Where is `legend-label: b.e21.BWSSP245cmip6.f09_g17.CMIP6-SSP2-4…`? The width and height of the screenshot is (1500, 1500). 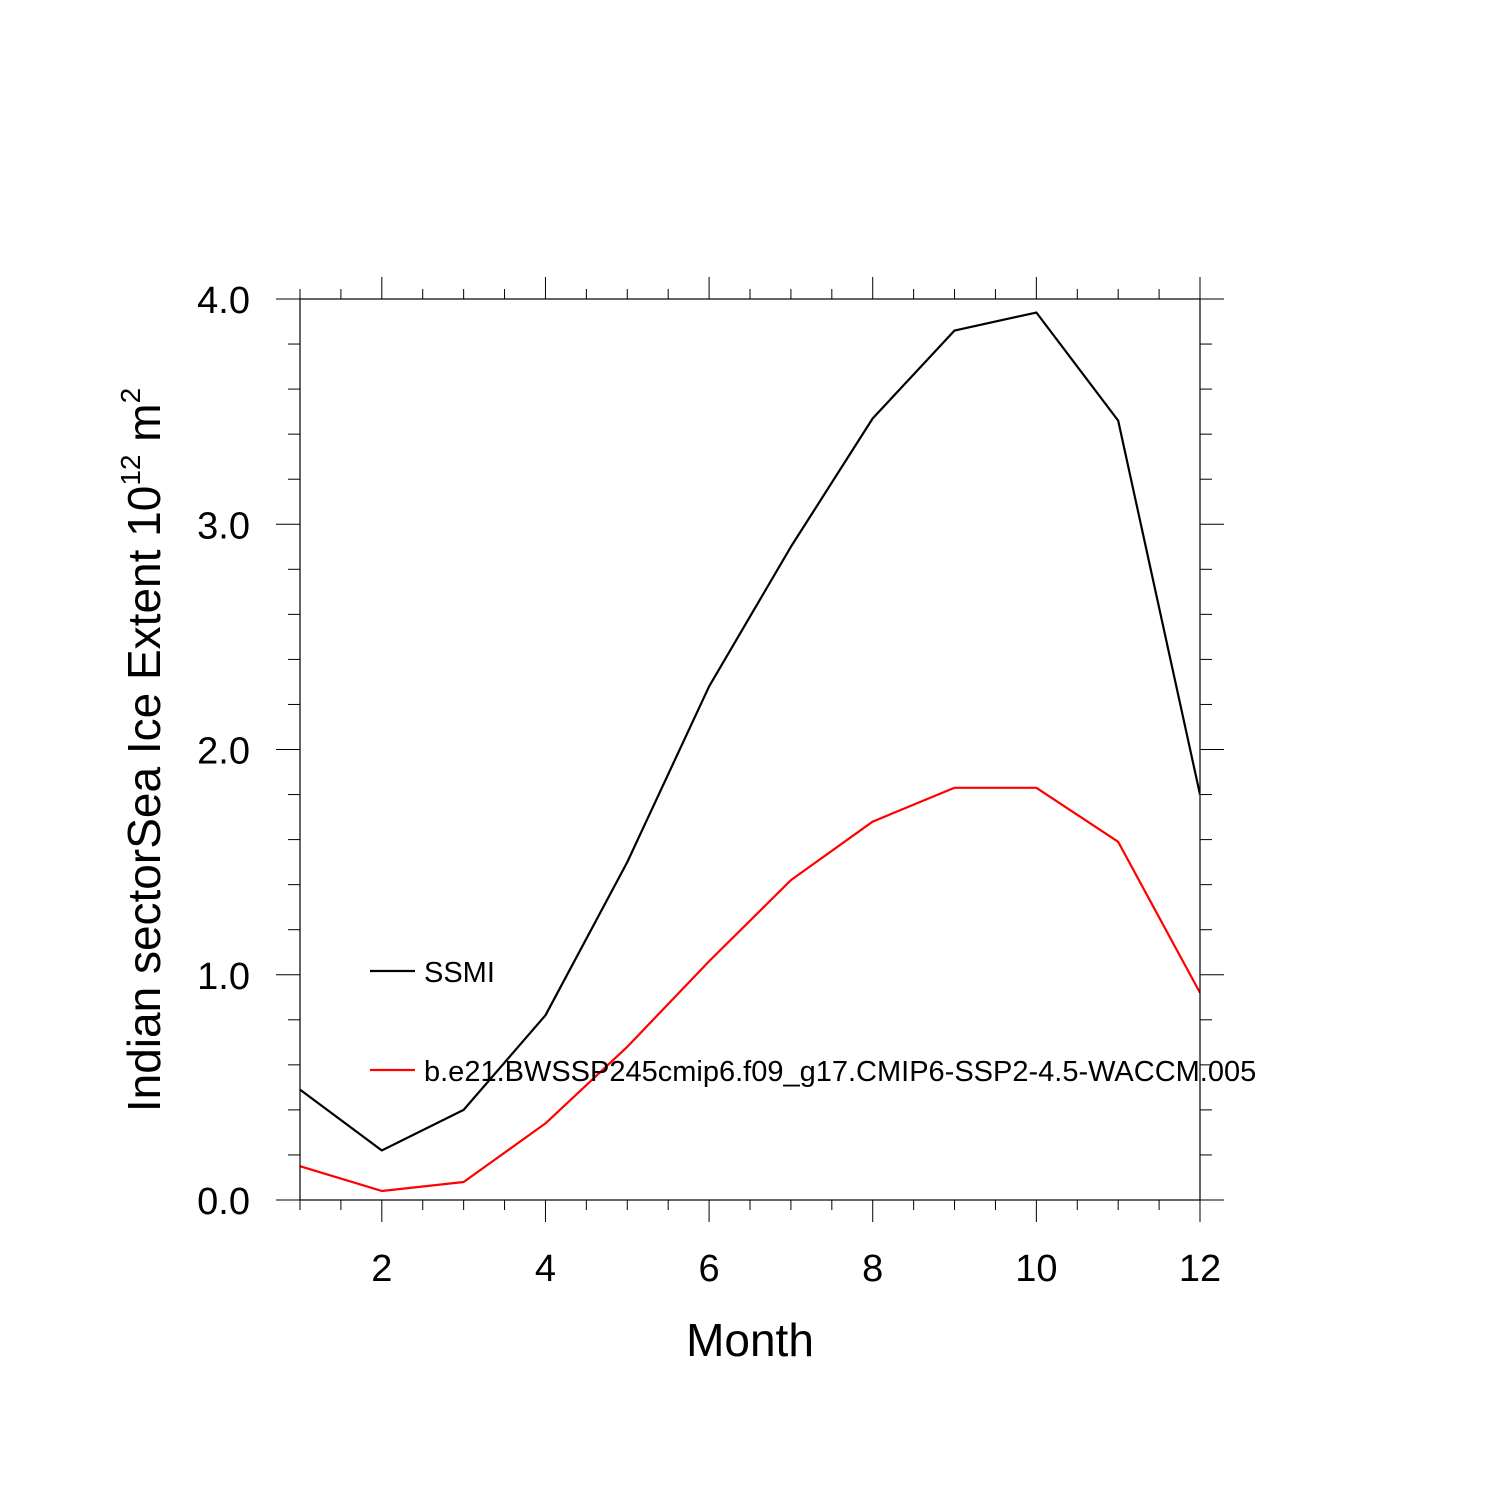
legend-label: b.e21.BWSSP245cmip6.f09_g17.CMIP6-SSP2-4… is located at coordinates (840, 1072).